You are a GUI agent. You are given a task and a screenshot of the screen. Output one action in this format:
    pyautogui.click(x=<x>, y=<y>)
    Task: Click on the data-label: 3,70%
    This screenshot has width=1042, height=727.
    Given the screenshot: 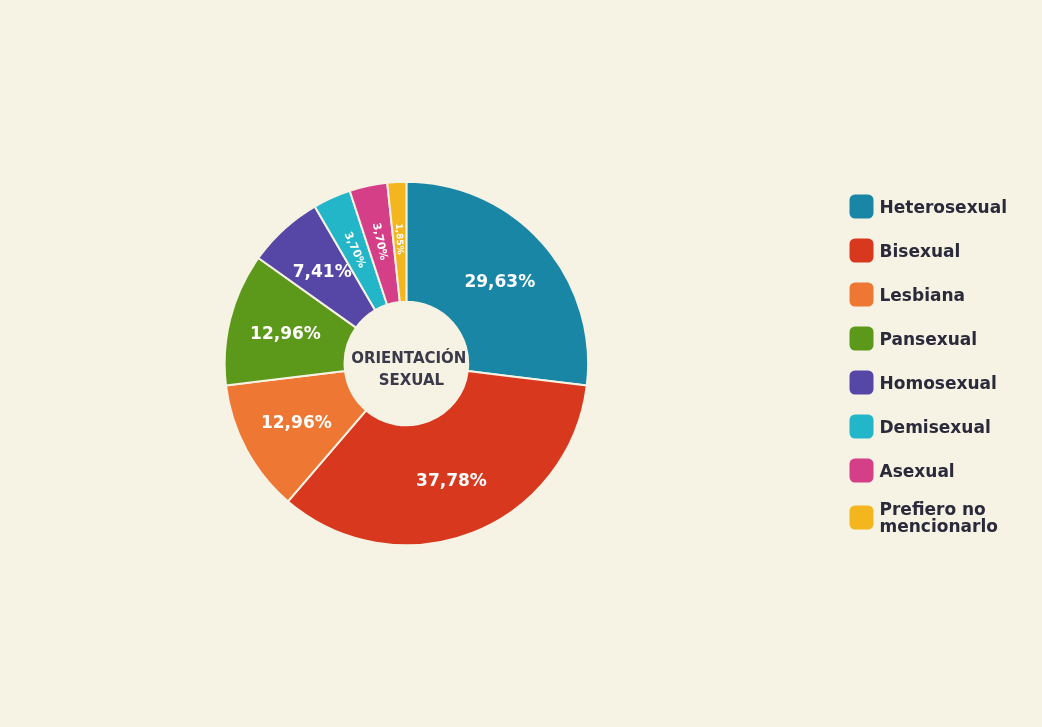 What is the action you would take?
    pyautogui.click(x=380, y=241)
    